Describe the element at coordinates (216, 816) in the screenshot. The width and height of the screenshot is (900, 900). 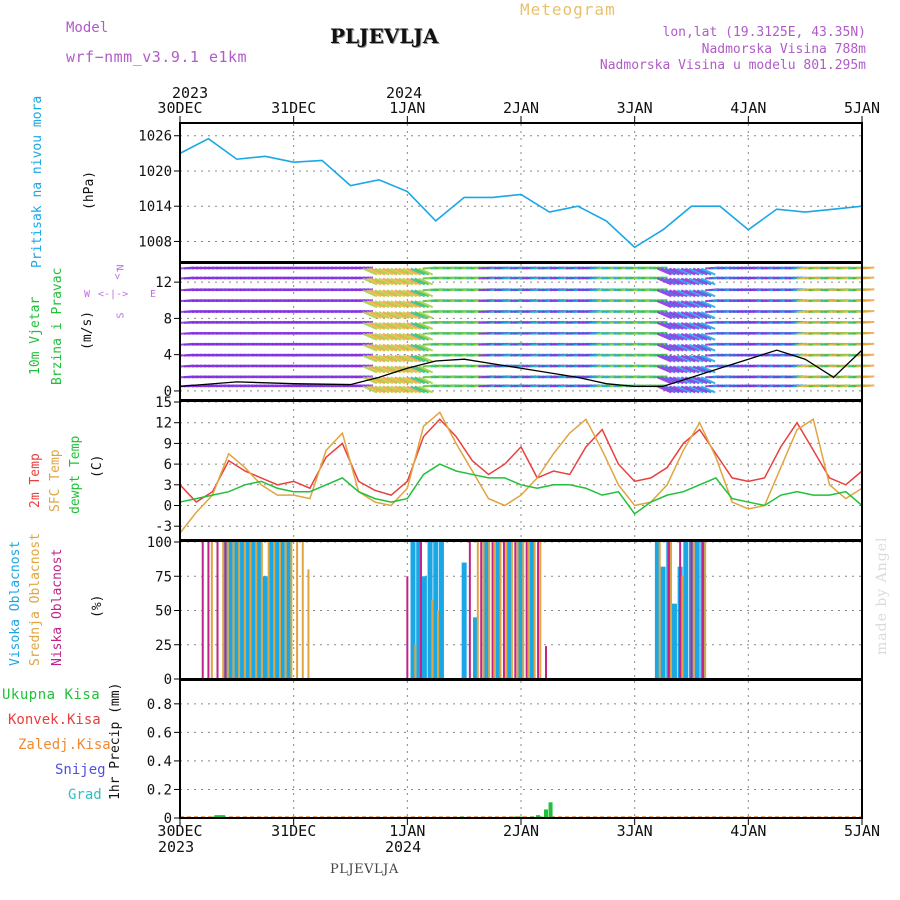
I see `precip-bar` at that location.